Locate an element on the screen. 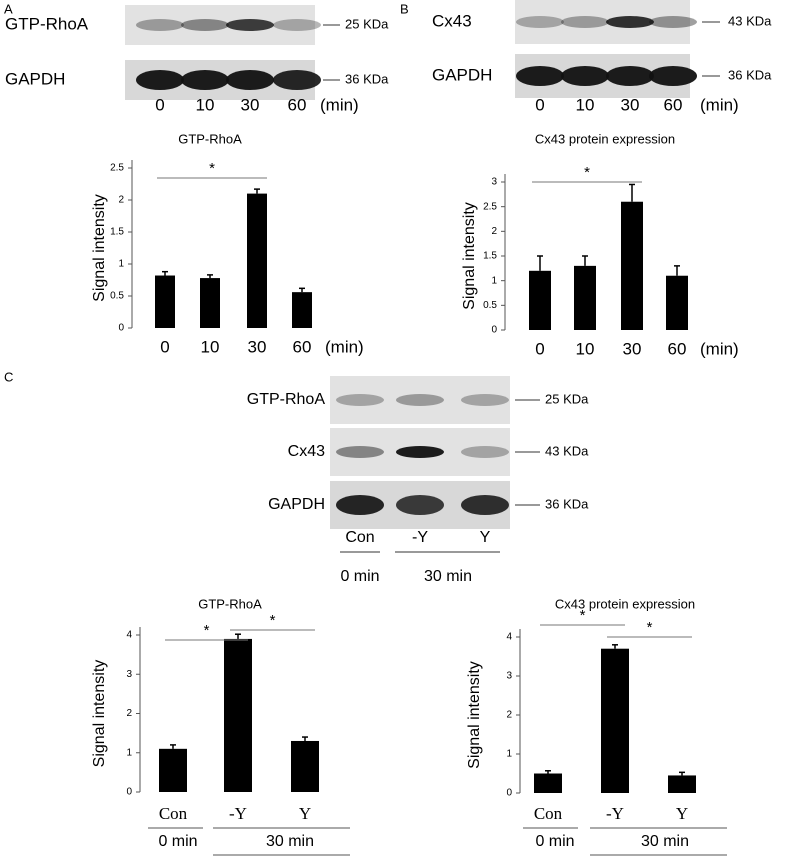 The image size is (792, 857). panel-label: C is located at coordinates (8, 376).